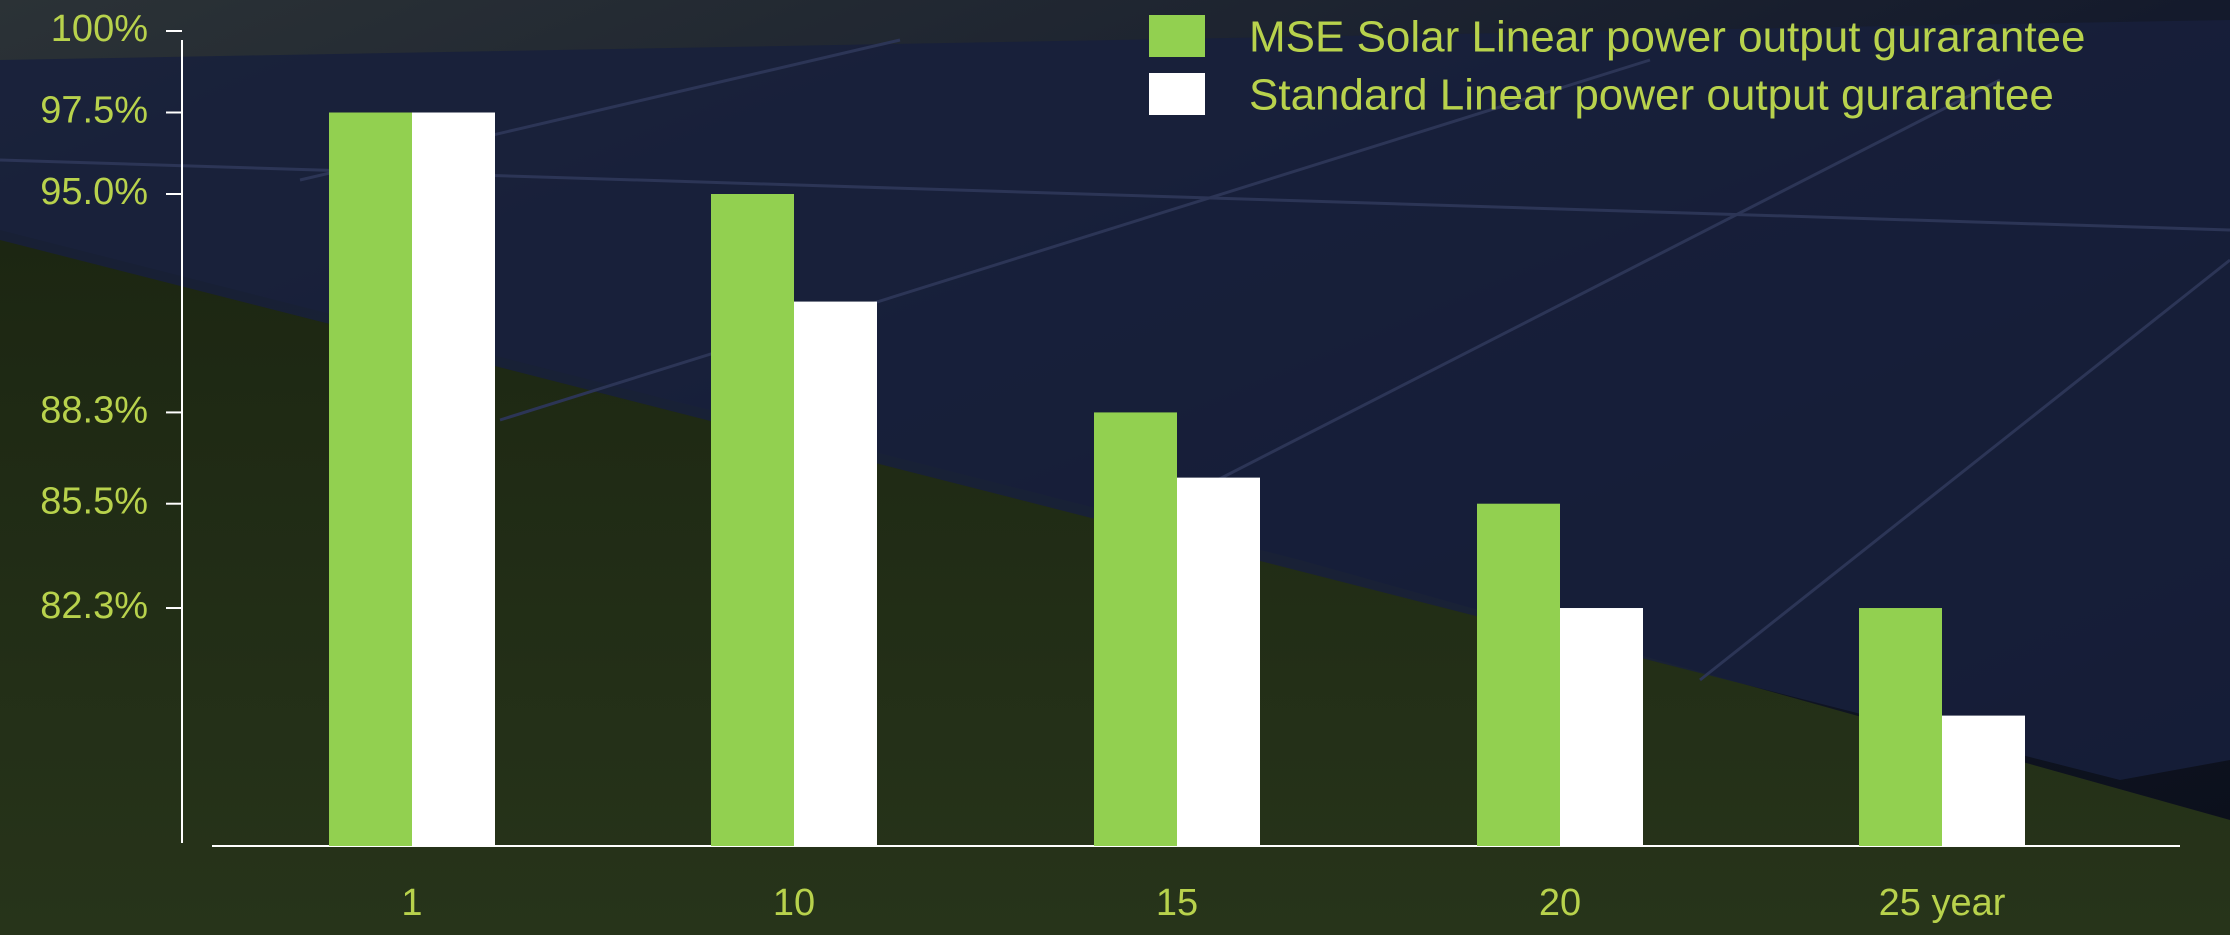  Describe the element at coordinates (411, 903) in the screenshot. I see `x-tick-label: 1` at that location.